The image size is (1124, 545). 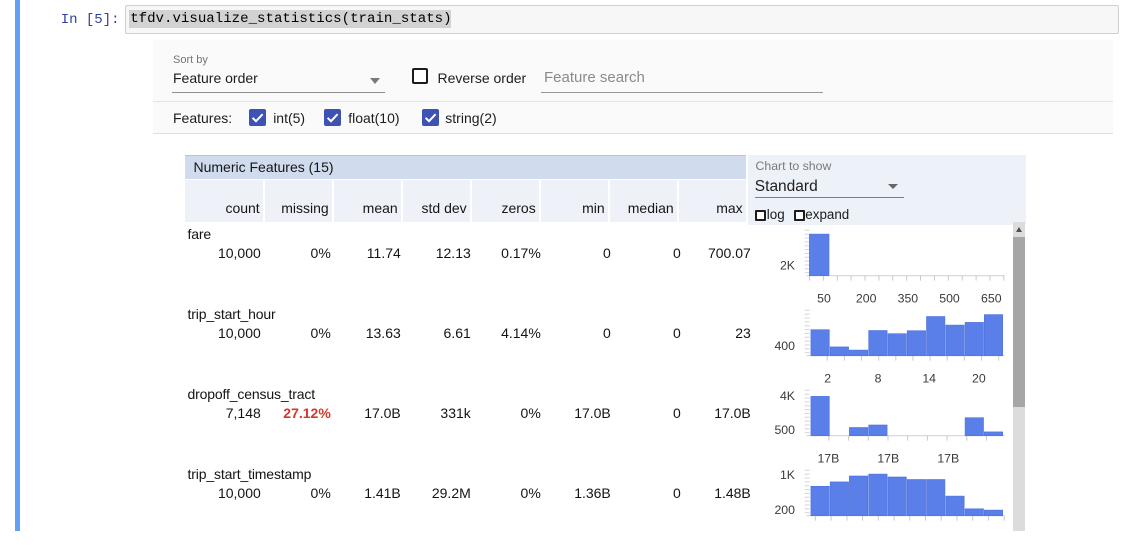 I want to click on svg-text: 14, so click(x=929, y=378).